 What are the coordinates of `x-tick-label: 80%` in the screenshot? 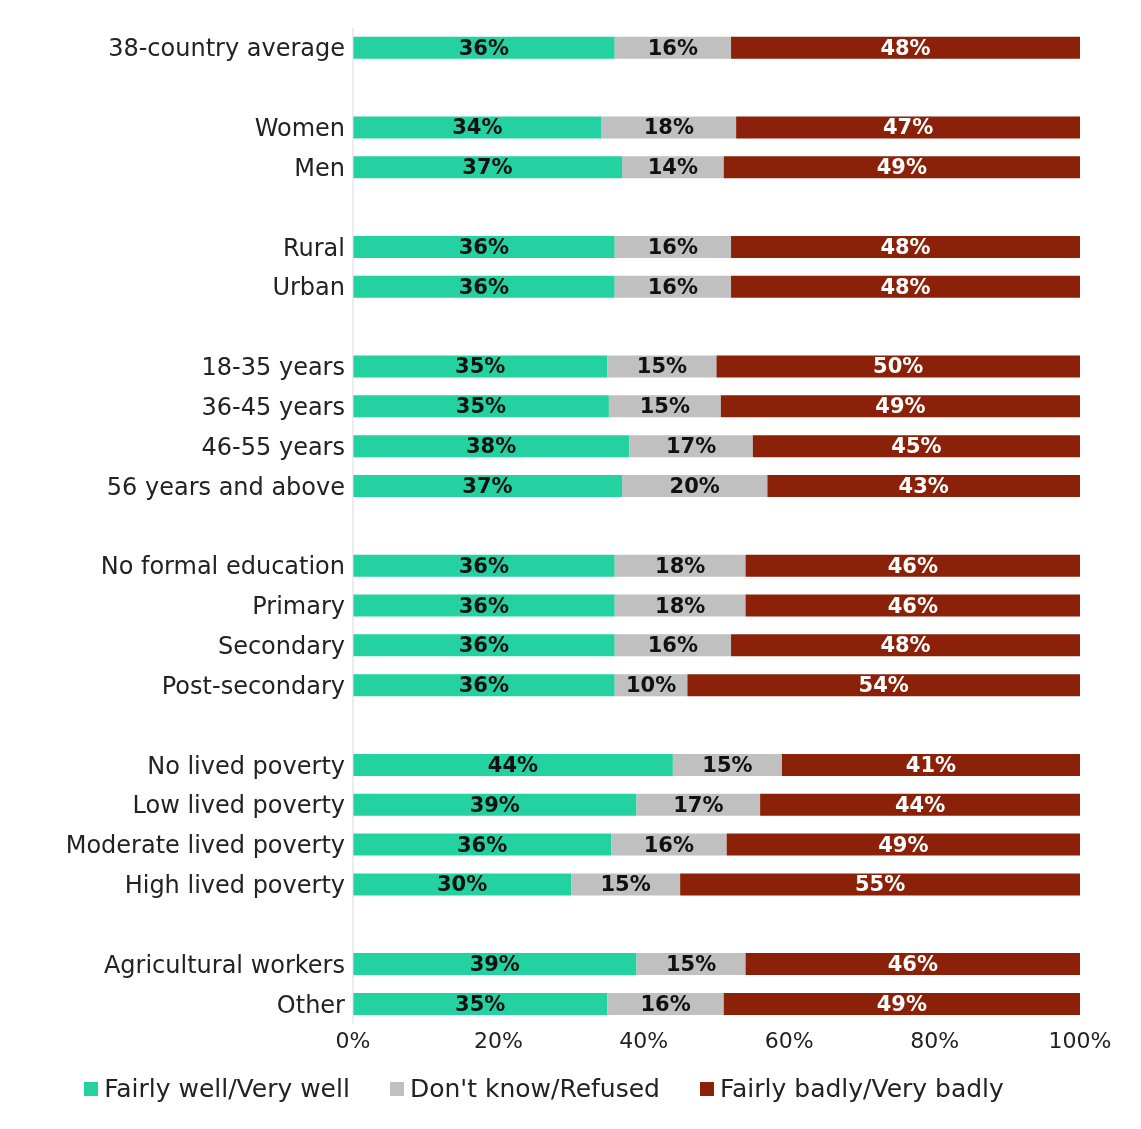 It's located at (935, 1040).